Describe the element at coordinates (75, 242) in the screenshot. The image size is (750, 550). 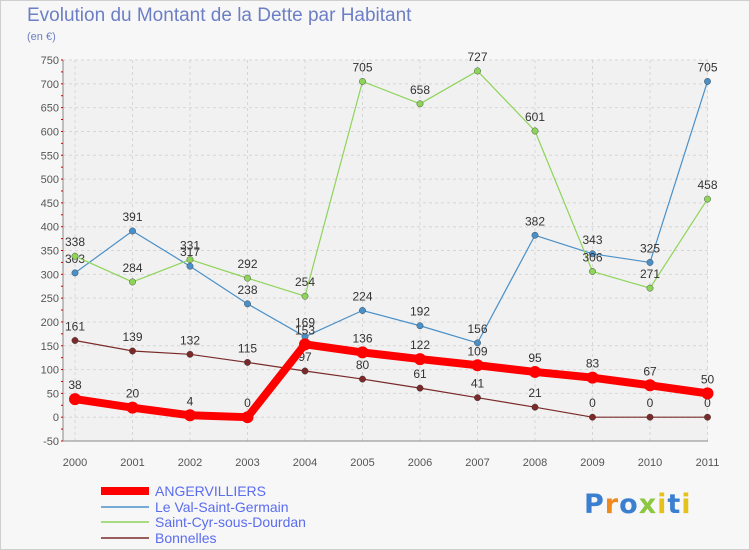
I see `data-label: 338` at that location.